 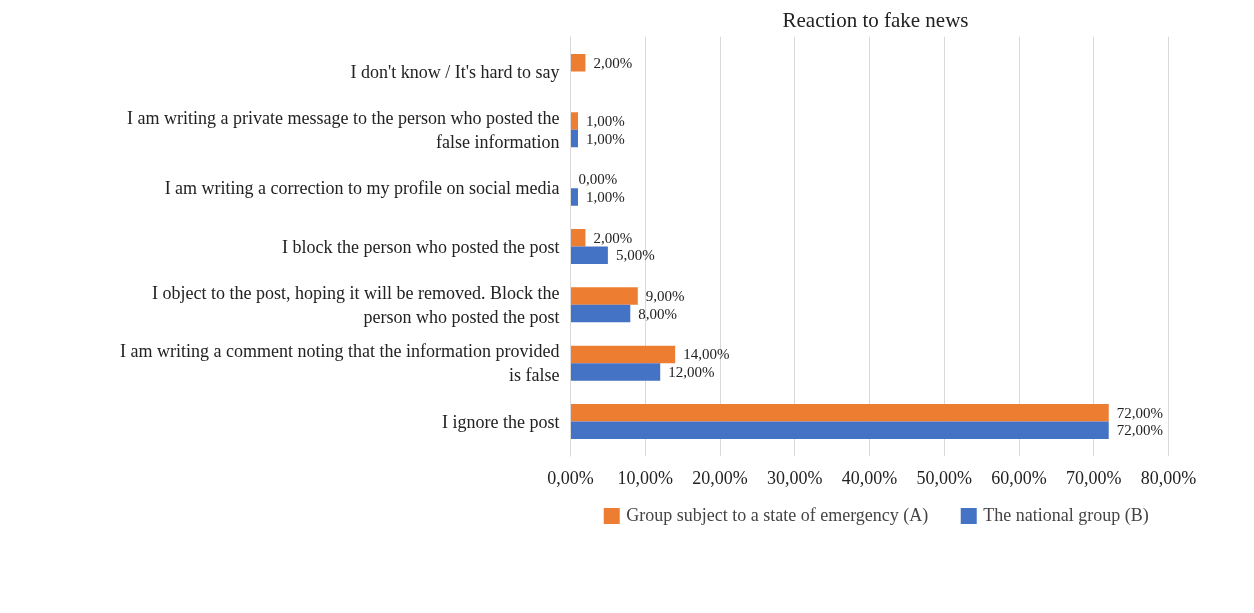 I want to click on data-label: 5,00%, so click(x=635, y=255).